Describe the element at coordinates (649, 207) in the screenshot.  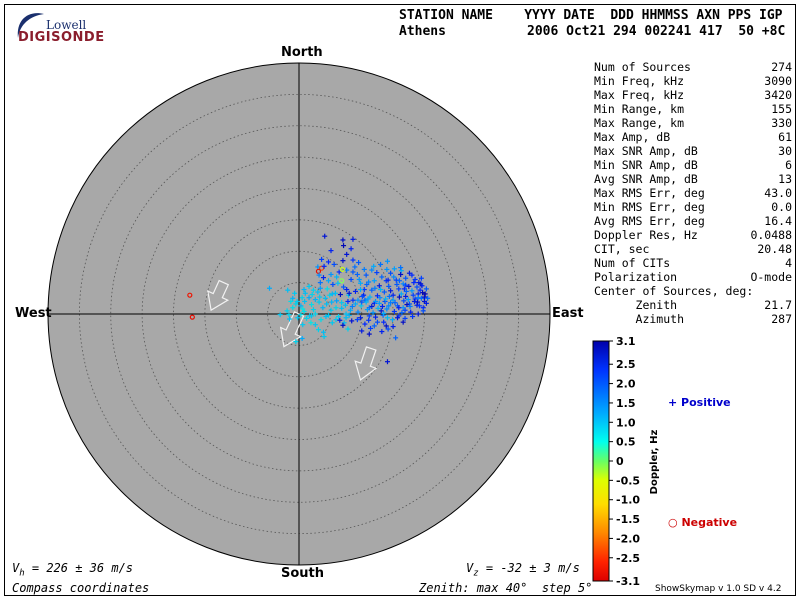
I see `stat-label: Min RMS Err, deg` at that location.